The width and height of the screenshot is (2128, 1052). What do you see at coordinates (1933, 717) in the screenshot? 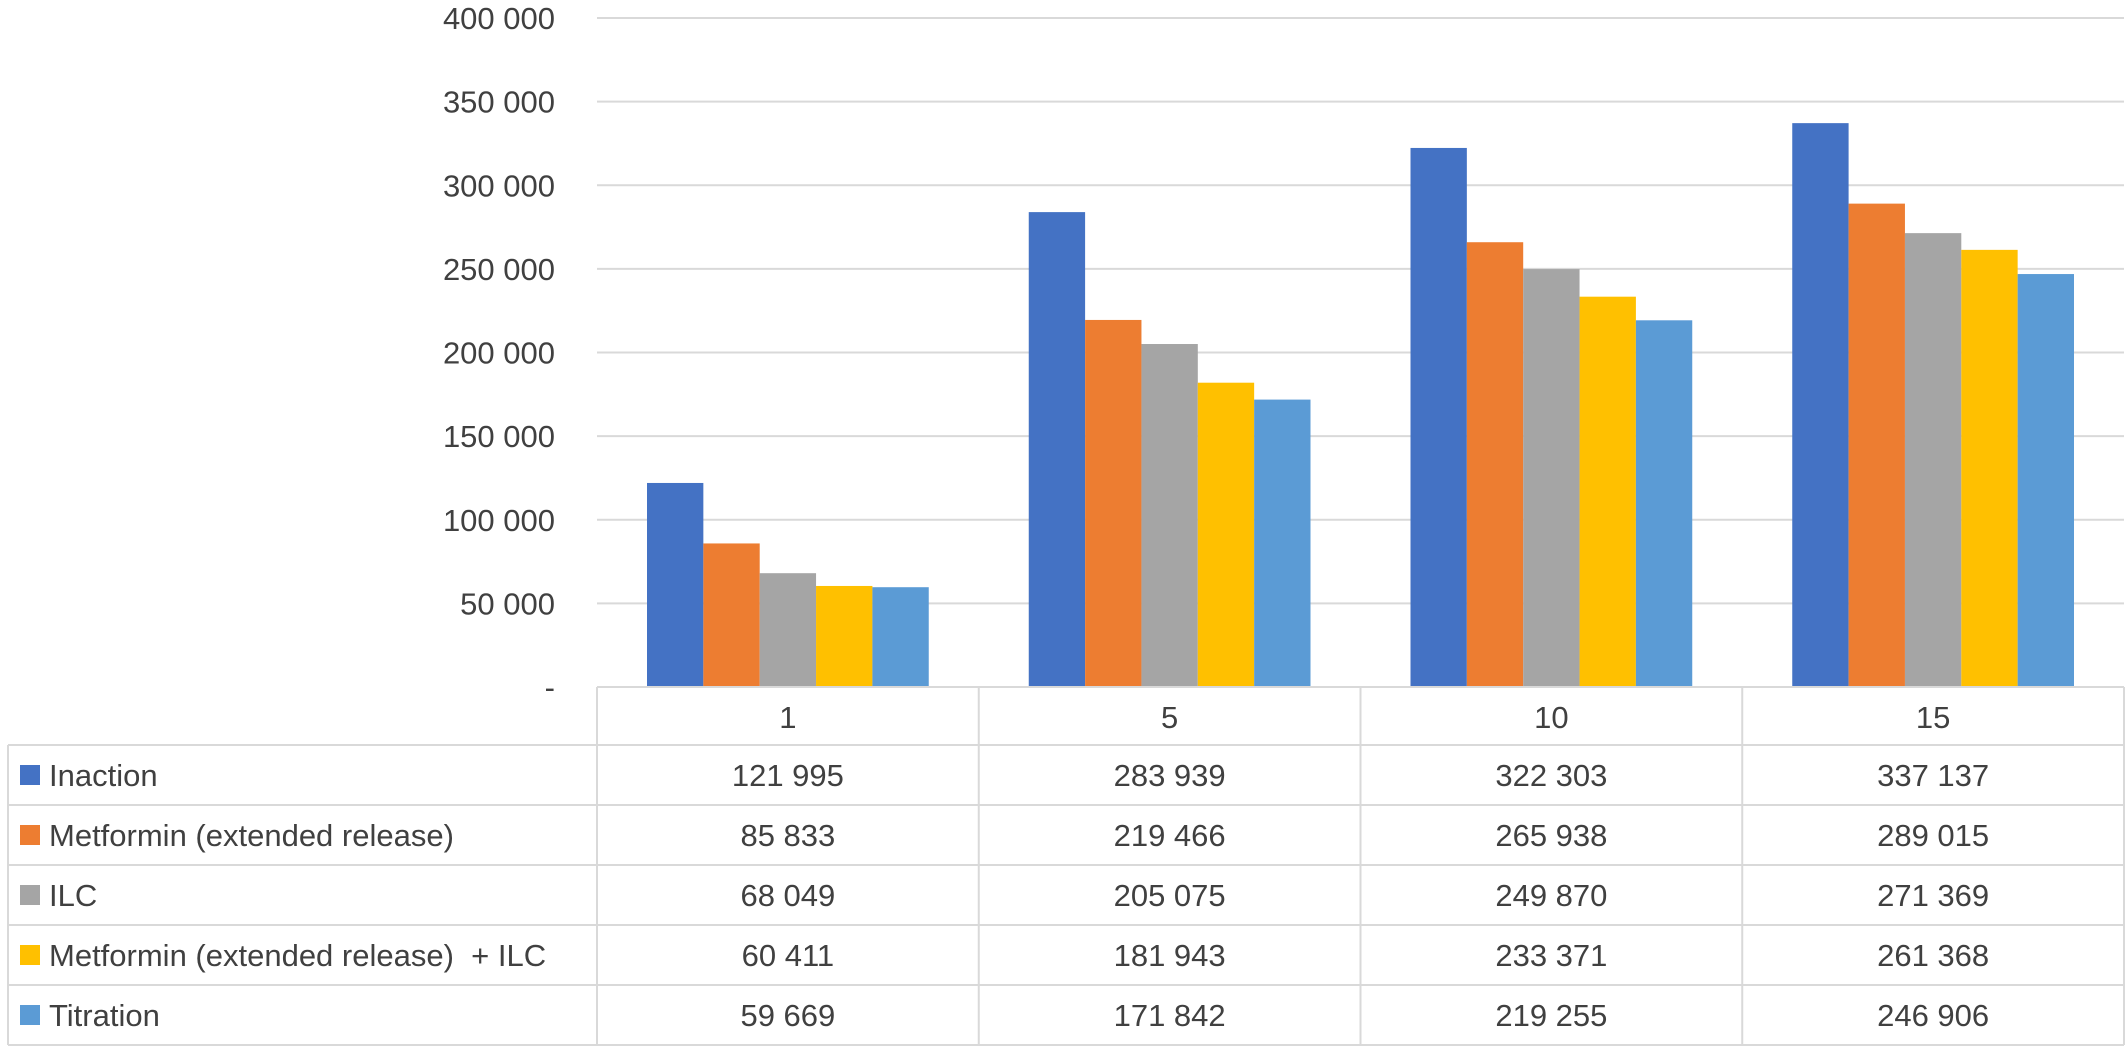
I see `x-tick-label: 15` at bounding box center [1933, 717].